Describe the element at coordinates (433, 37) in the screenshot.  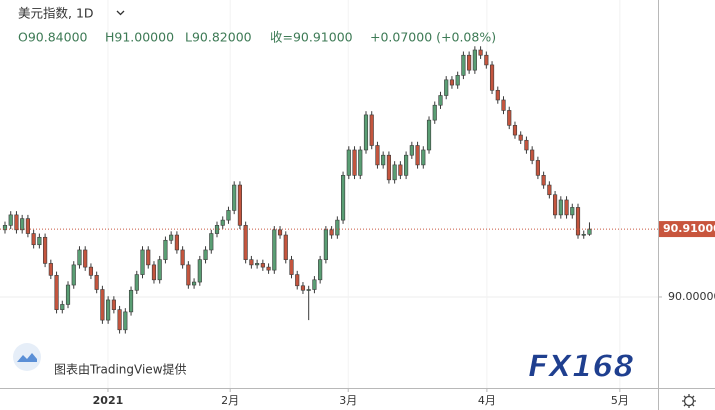
I see `ohlc-value: +0.07000 (+0.08%)` at that location.